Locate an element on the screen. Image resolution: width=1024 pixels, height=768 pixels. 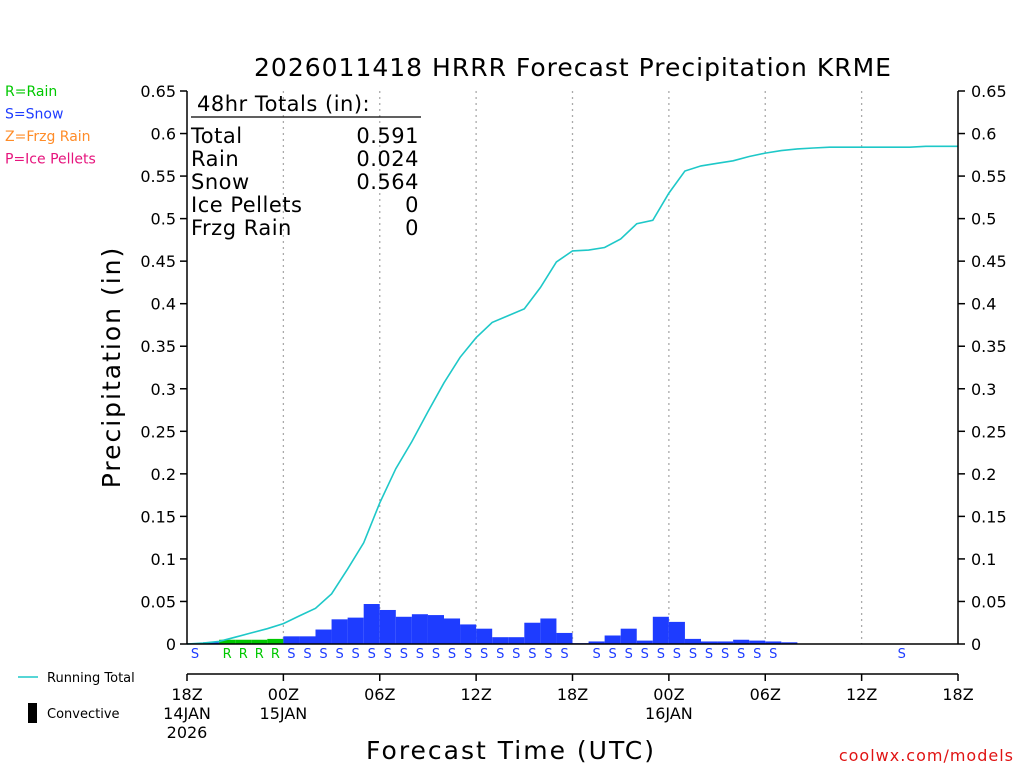
type-legend-entry: R=Rain is located at coordinates (31, 92).